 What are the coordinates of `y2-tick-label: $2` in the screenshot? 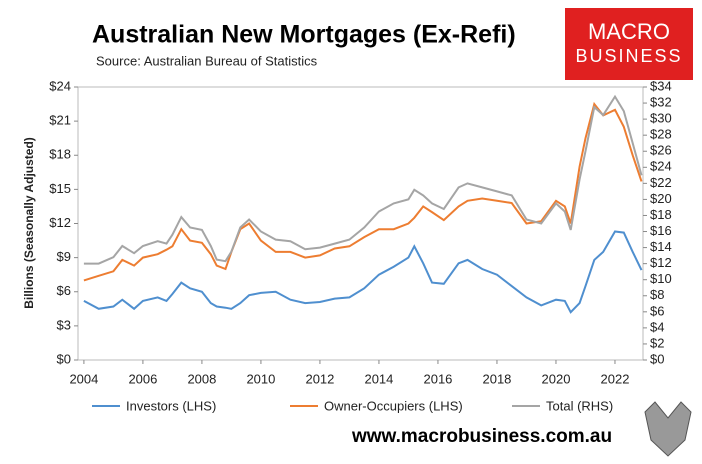 It's located at (657, 342).